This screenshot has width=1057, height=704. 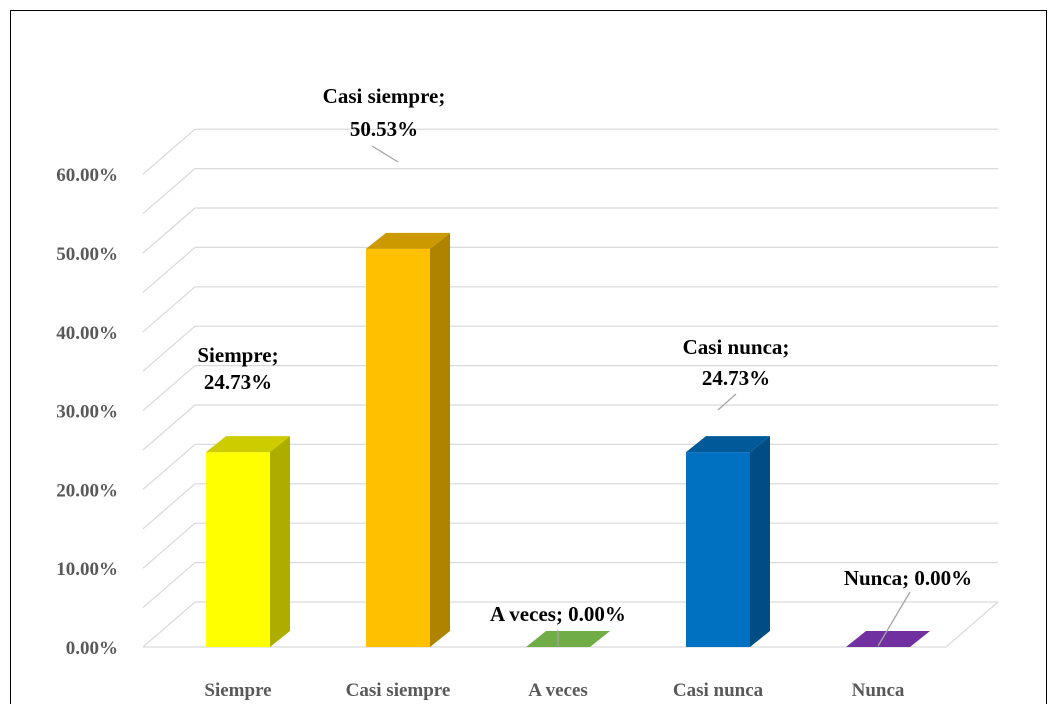 I want to click on x-tick-label: A veces, so click(x=558, y=690).